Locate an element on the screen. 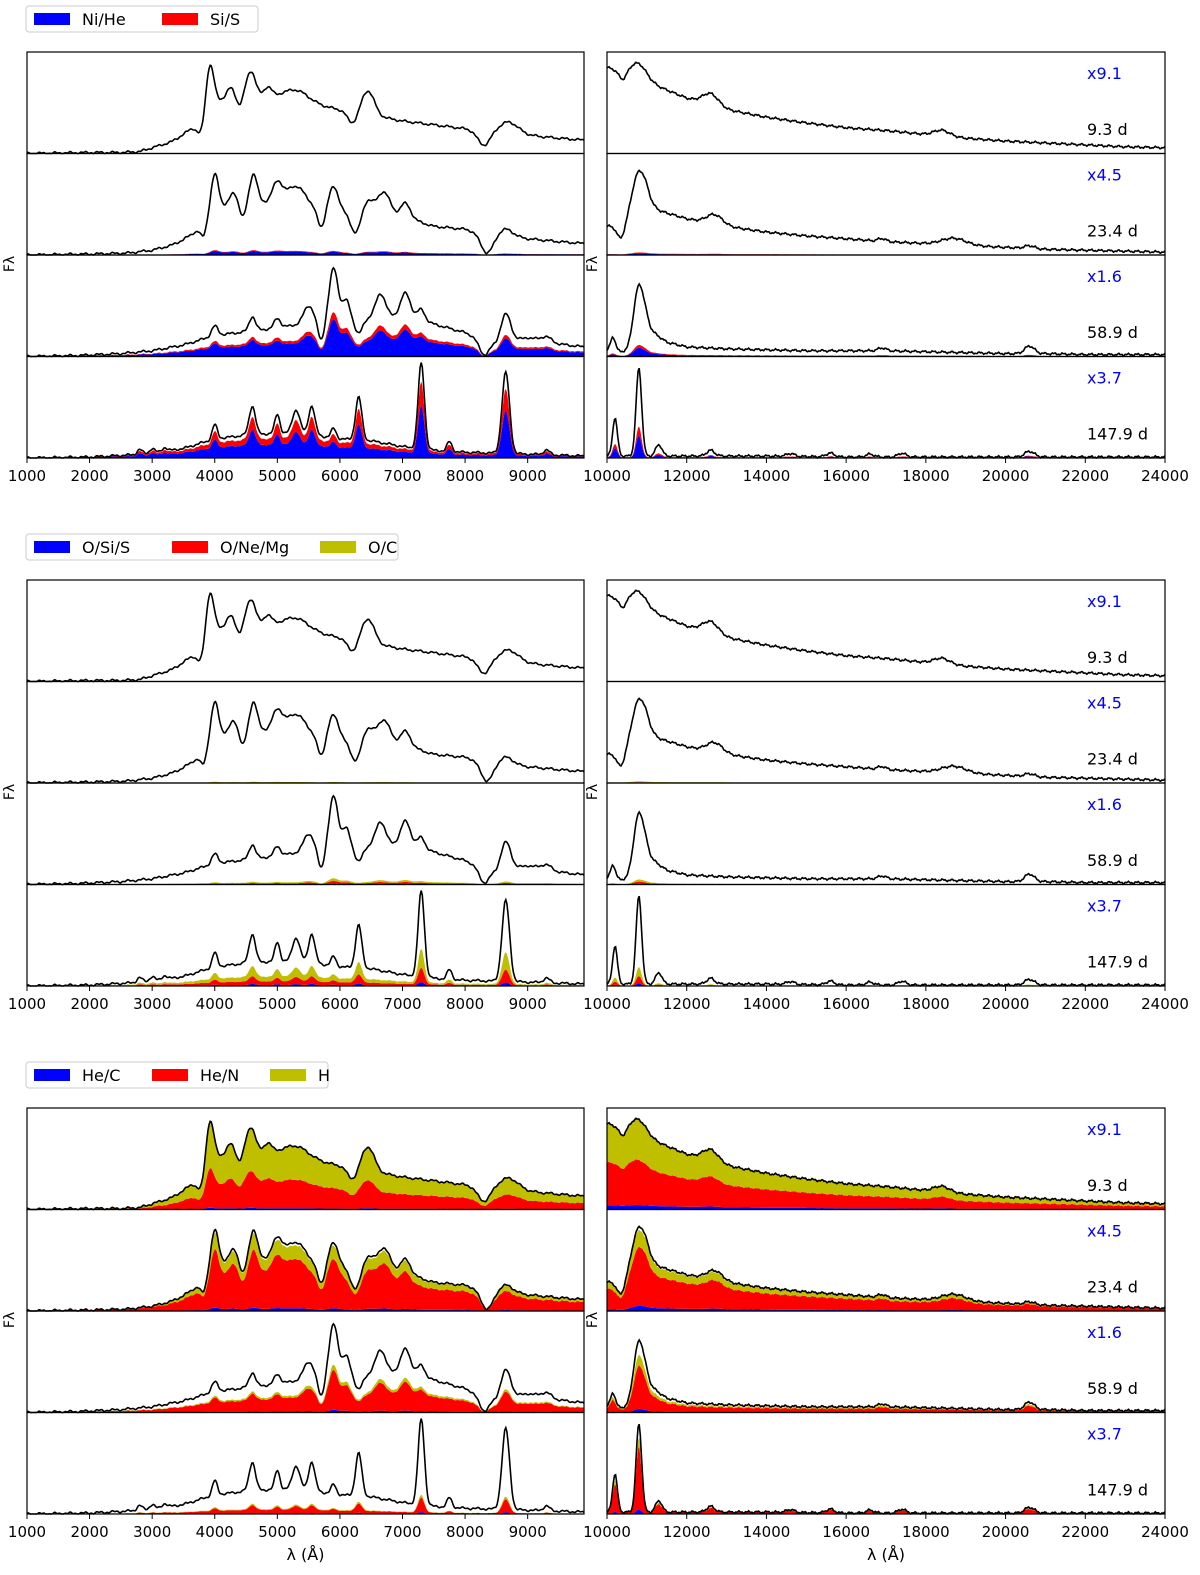 The image size is (1200, 1575). x-tick-label-nir-18000-g3: 18000 is located at coordinates (926, 1532).